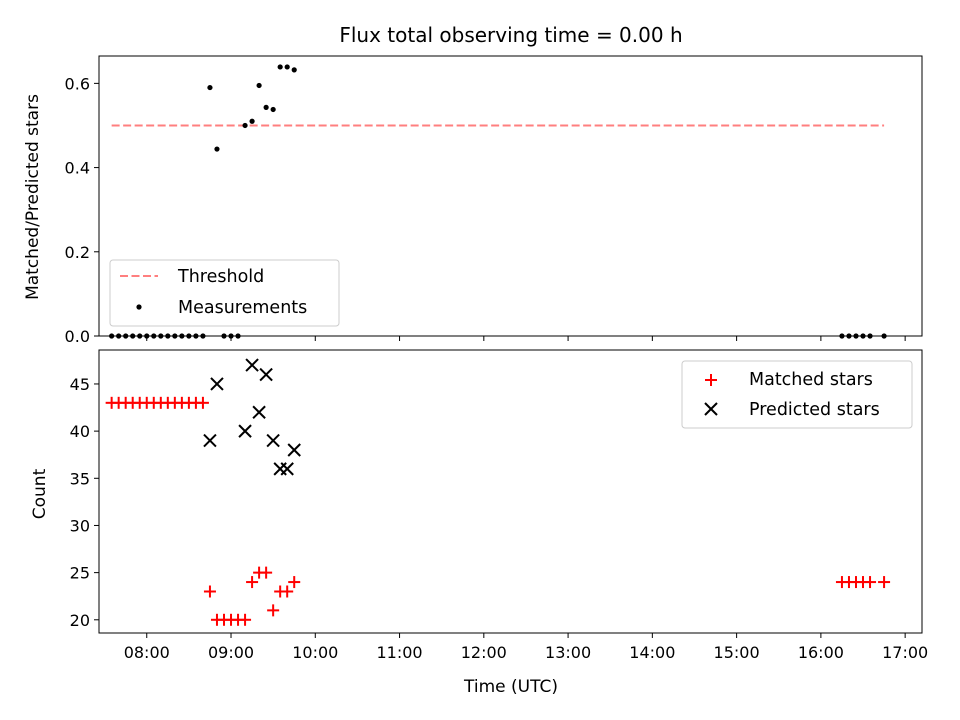  I want to click on counts-y-axis-label: Count, so click(40, 493).